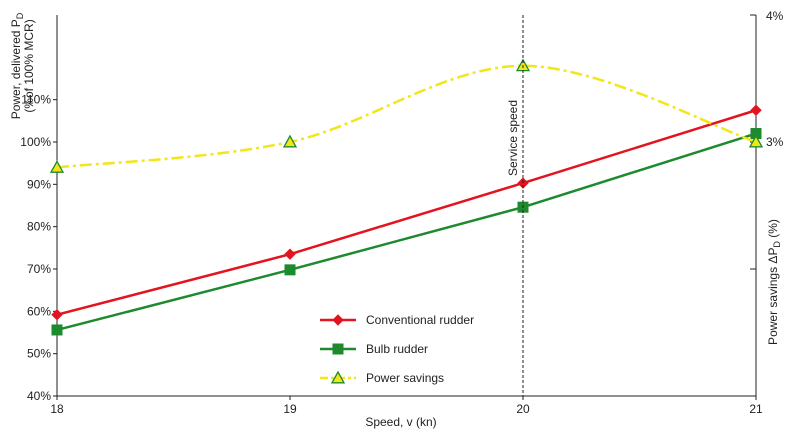 Image resolution: width=800 pixels, height=437 pixels. I want to click on legend-label: Power savings, so click(405, 378).